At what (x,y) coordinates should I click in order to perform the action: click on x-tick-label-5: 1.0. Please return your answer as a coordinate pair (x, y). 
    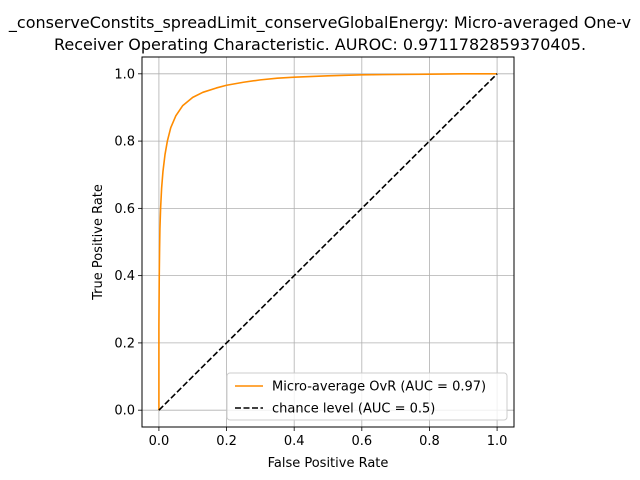
    Looking at the image, I should click on (497, 441).